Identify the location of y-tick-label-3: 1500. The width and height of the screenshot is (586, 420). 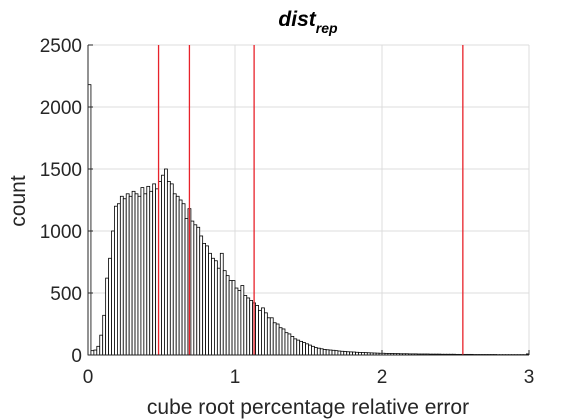
(61, 170).